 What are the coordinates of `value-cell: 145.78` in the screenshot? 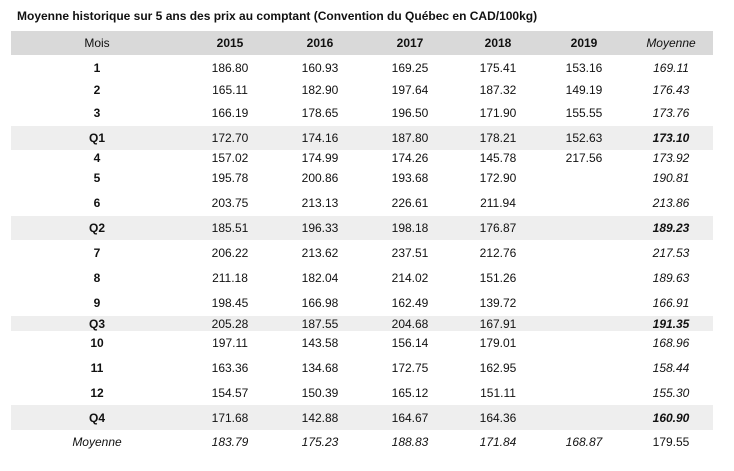 It's located at (498, 158).